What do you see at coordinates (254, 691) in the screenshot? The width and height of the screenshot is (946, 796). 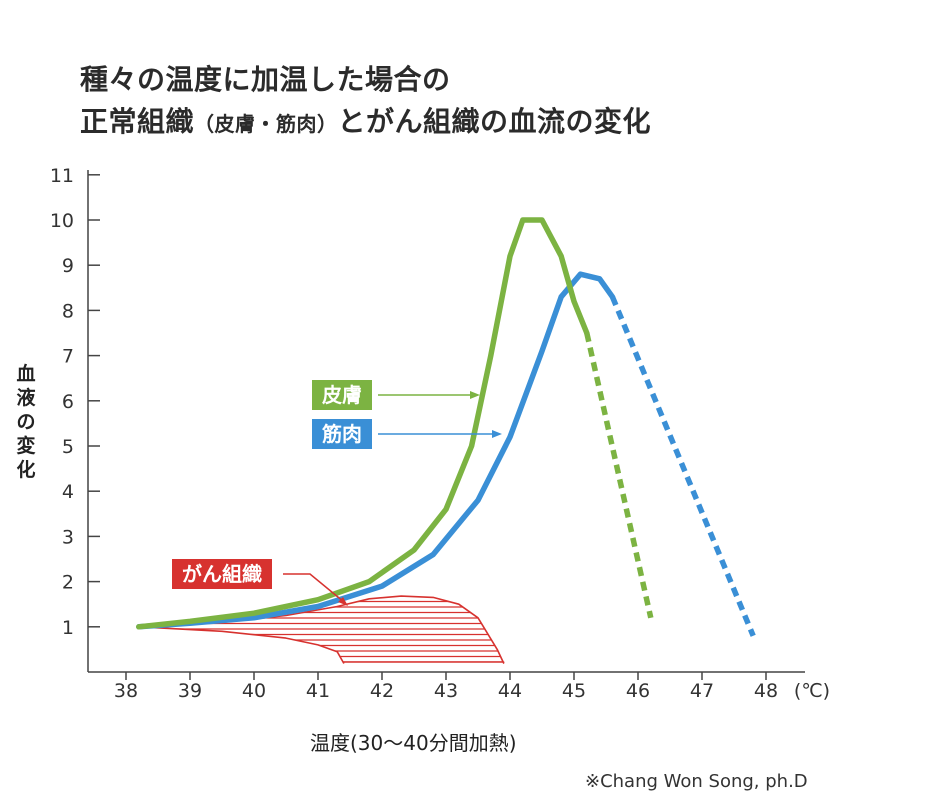 I see `x-tick-label: 40` at bounding box center [254, 691].